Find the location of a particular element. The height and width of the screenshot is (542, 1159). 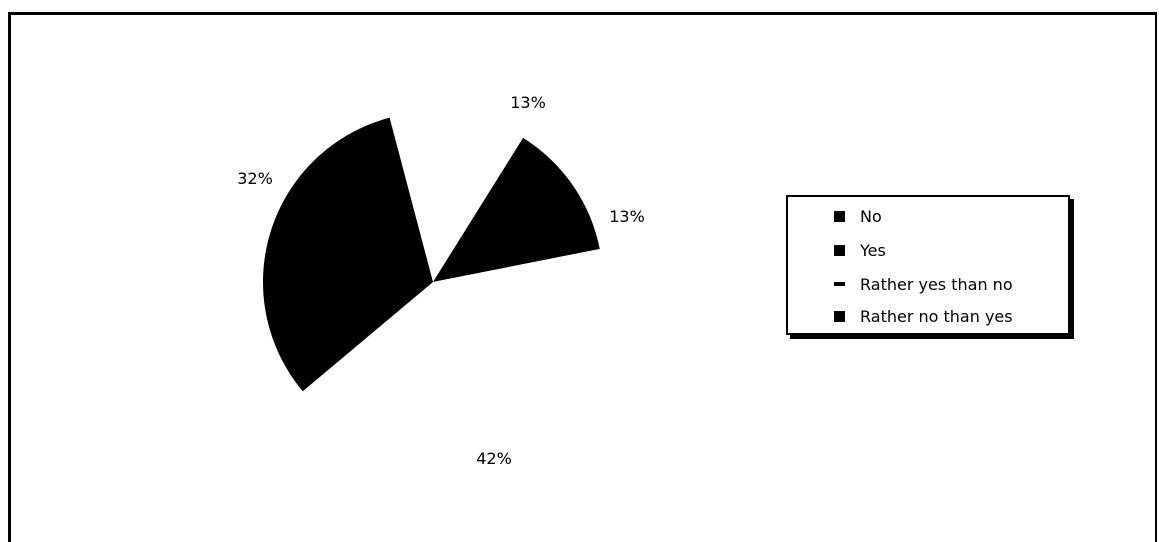

legend-swatch-rather-no-than-yes is located at coordinates (839, 316).